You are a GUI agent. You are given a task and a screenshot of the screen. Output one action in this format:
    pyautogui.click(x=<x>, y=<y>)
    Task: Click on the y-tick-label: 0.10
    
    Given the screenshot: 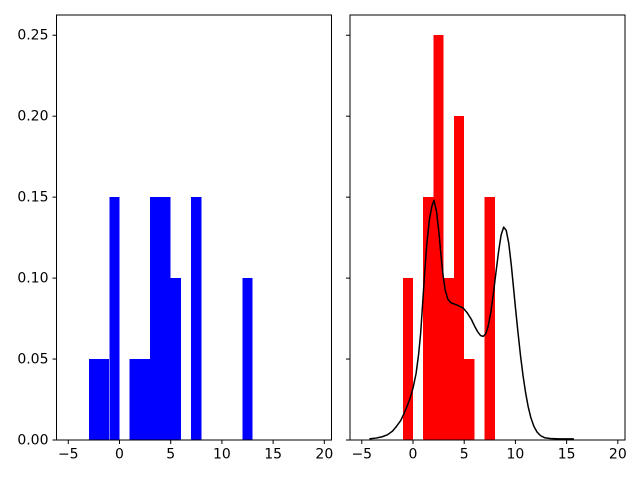 What is the action you would take?
    pyautogui.click(x=32, y=279)
    